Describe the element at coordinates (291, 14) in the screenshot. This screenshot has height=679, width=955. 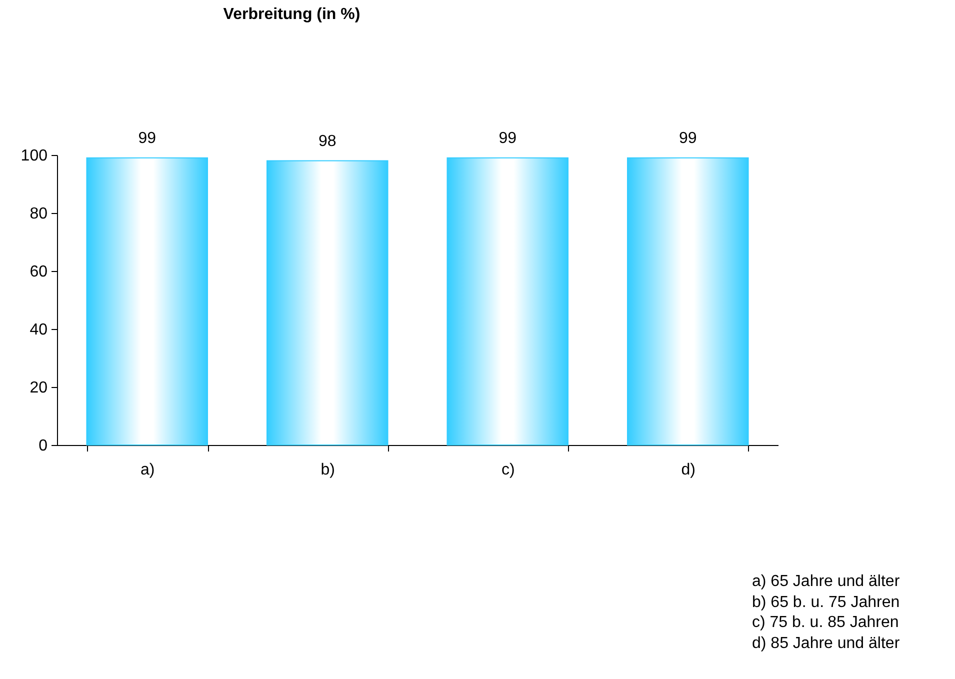
I see `chart-title: Verbreitung (in %)` at that location.